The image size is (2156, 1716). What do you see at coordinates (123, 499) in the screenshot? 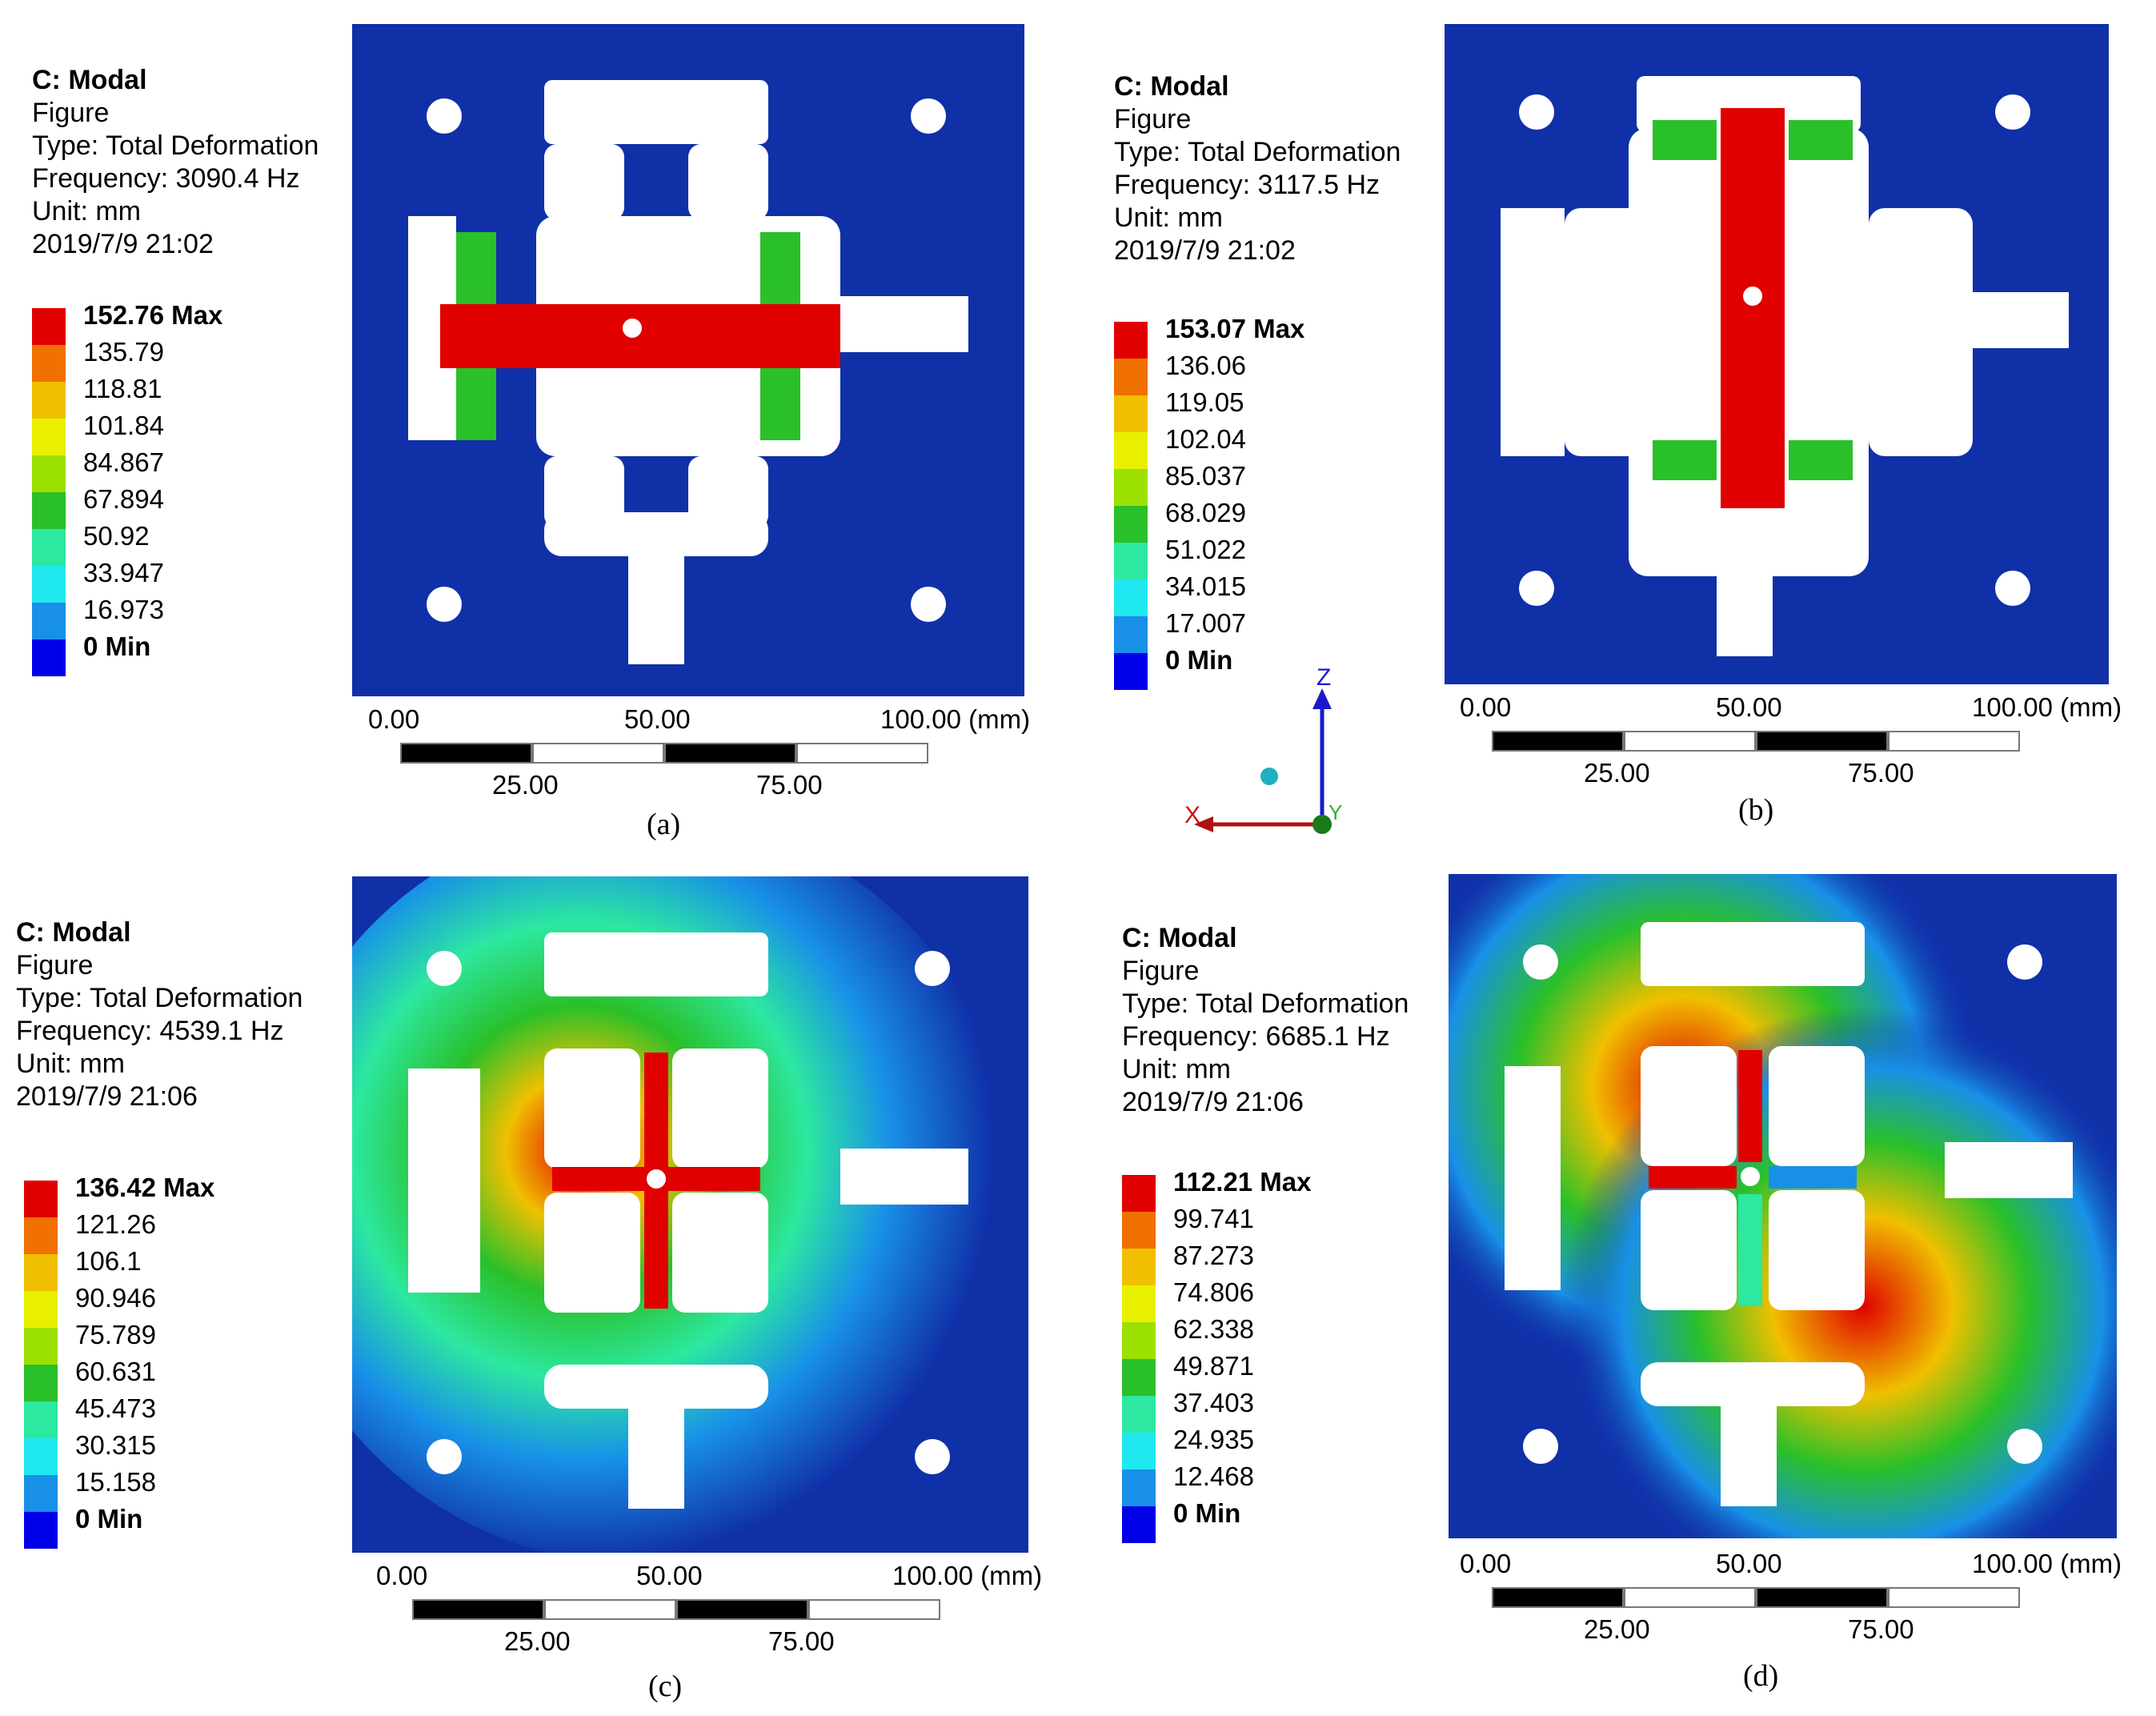
I see `legend-value: 67.894` at bounding box center [123, 499].